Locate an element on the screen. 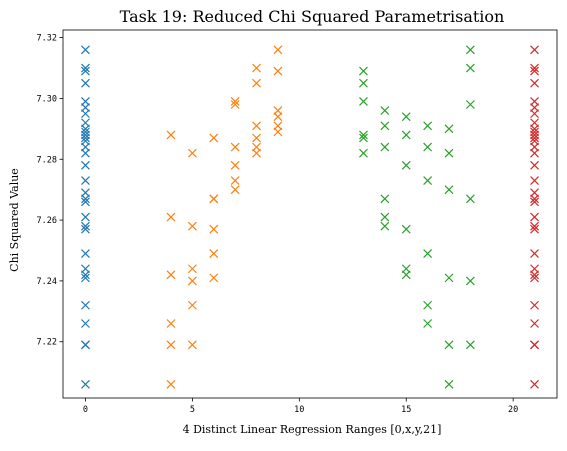 The height and width of the screenshot is (451, 567). y-tick-label: 7.22 is located at coordinates (47, 343).